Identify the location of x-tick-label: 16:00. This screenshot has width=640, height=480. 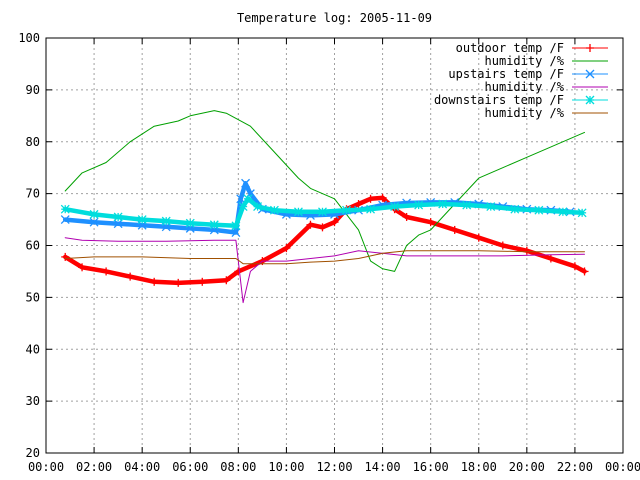
(431, 467).